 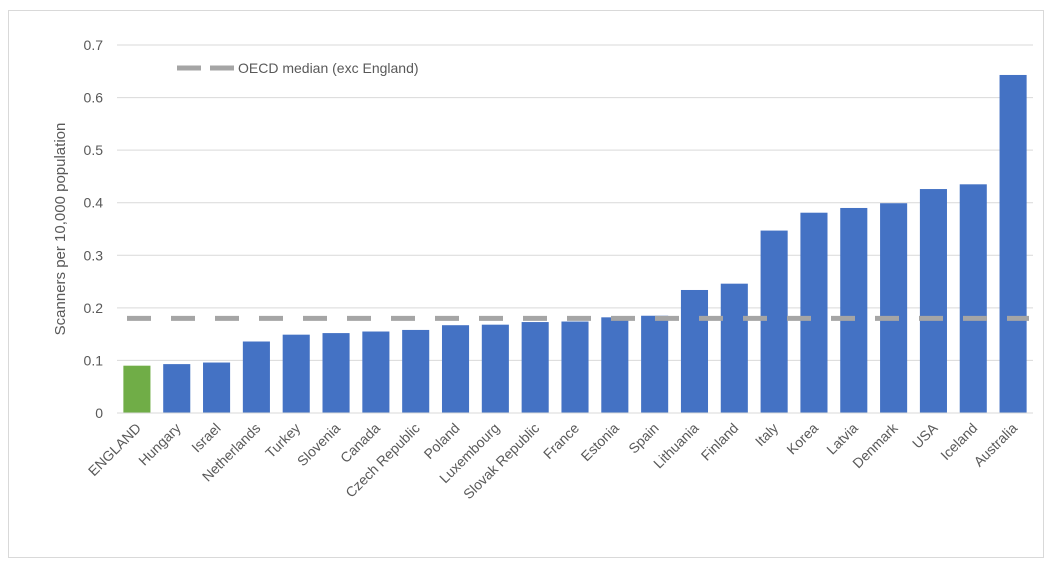 What do you see at coordinates (94, 308) in the screenshot?
I see `y-tick-label: 0.2` at bounding box center [94, 308].